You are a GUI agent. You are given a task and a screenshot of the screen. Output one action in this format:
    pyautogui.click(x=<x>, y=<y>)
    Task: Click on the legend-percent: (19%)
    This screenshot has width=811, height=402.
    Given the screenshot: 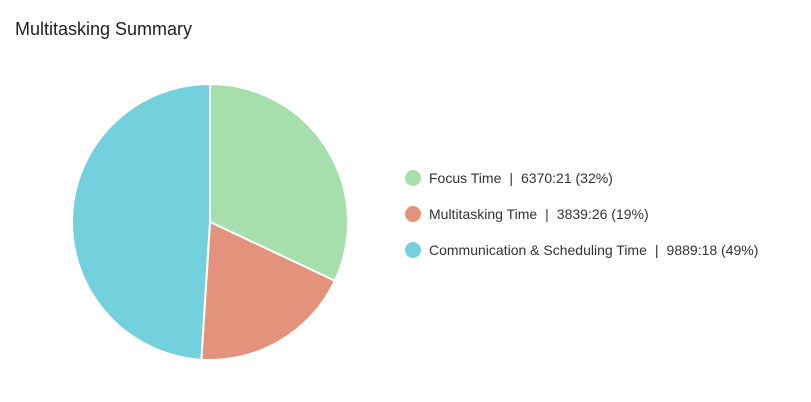 What is the action you would take?
    pyautogui.click(x=630, y=214)
    